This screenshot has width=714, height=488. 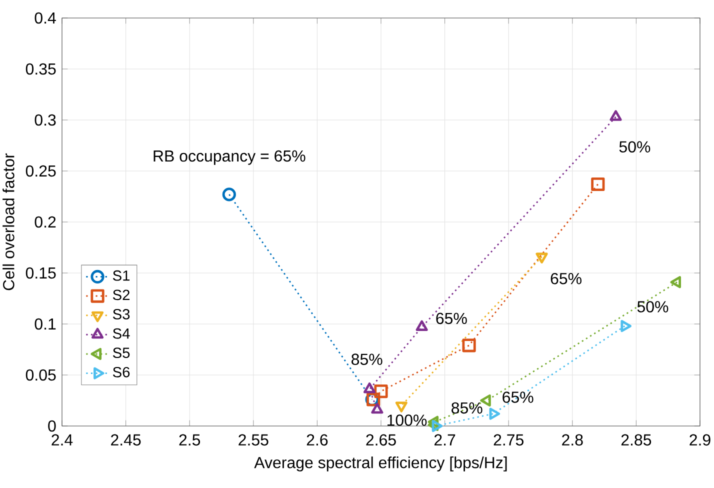 What do you see at coordinates (700, 440) in the screenshot?
I see `x-tick-label: 2.9` at bounding box center [700, 440].